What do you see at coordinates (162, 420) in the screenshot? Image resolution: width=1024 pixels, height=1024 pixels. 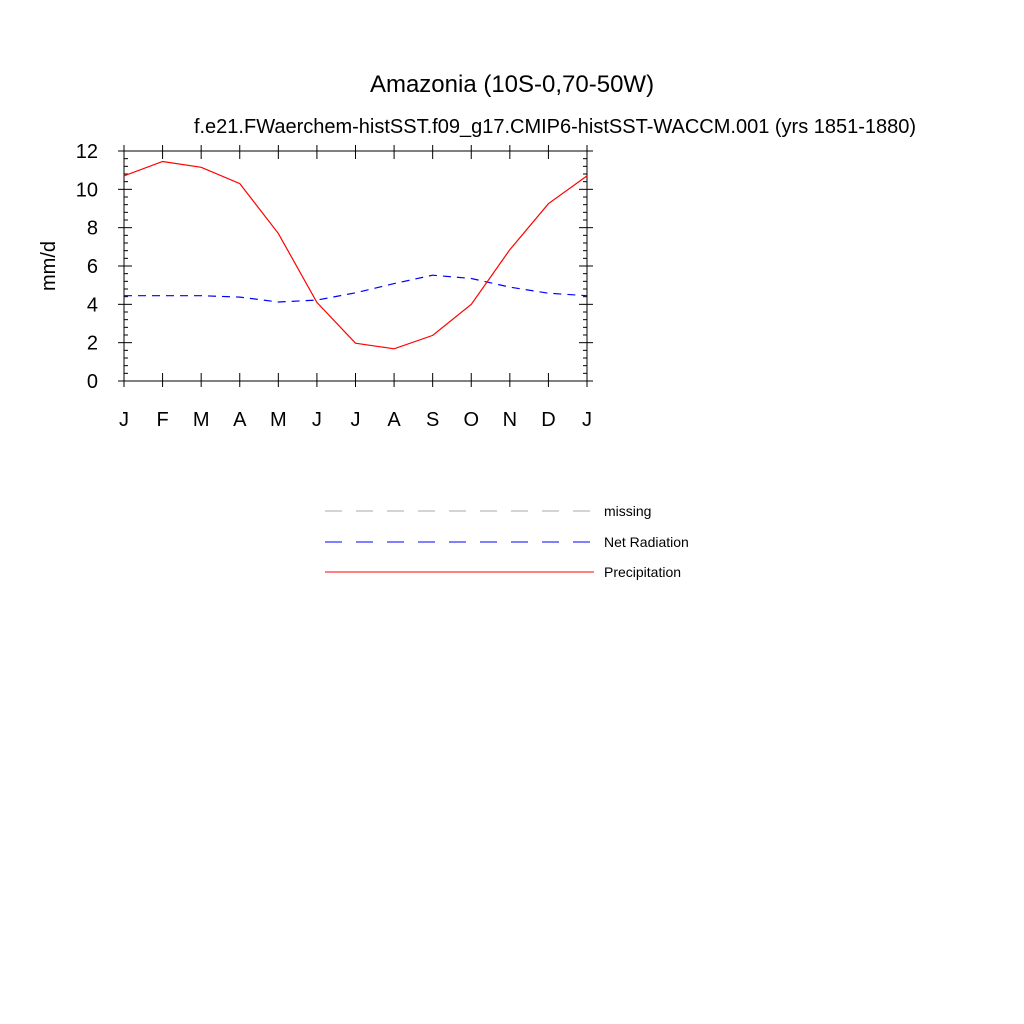 I see `x-tick-label: F` at bounding box center [162, 420].